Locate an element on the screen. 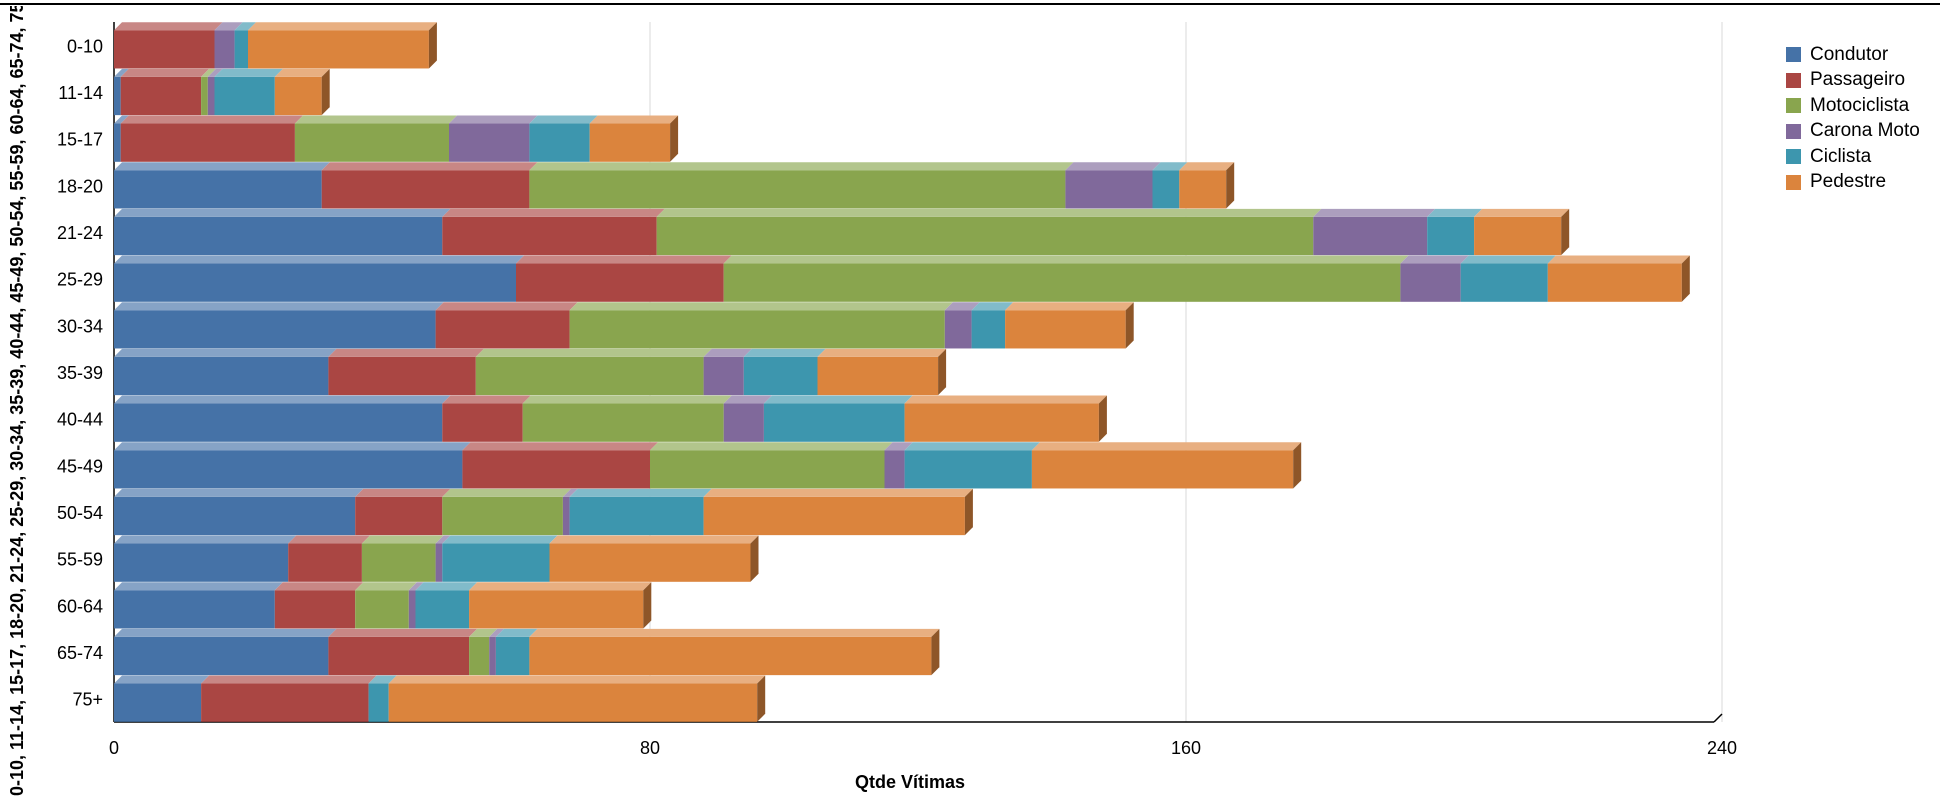 The image size is (1940, 802). y-tick-label: 15-17 is located at coordinates (80, 140).